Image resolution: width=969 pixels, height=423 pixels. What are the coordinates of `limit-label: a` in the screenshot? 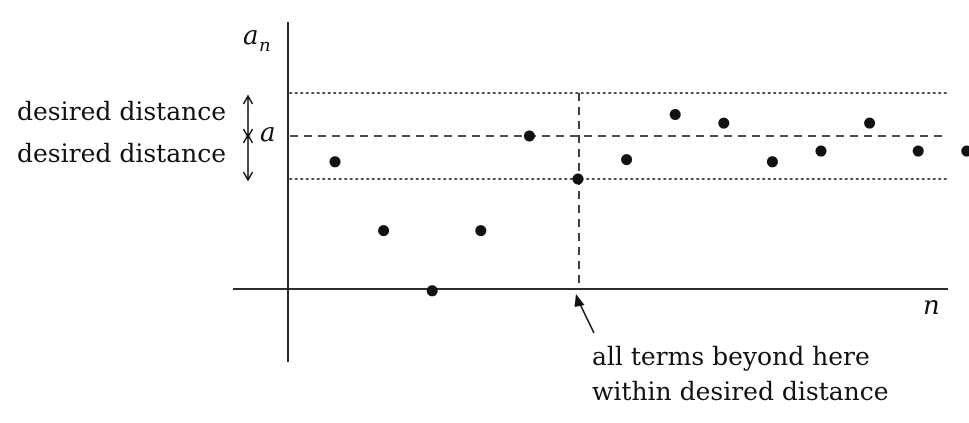 It's located at (268, 133).